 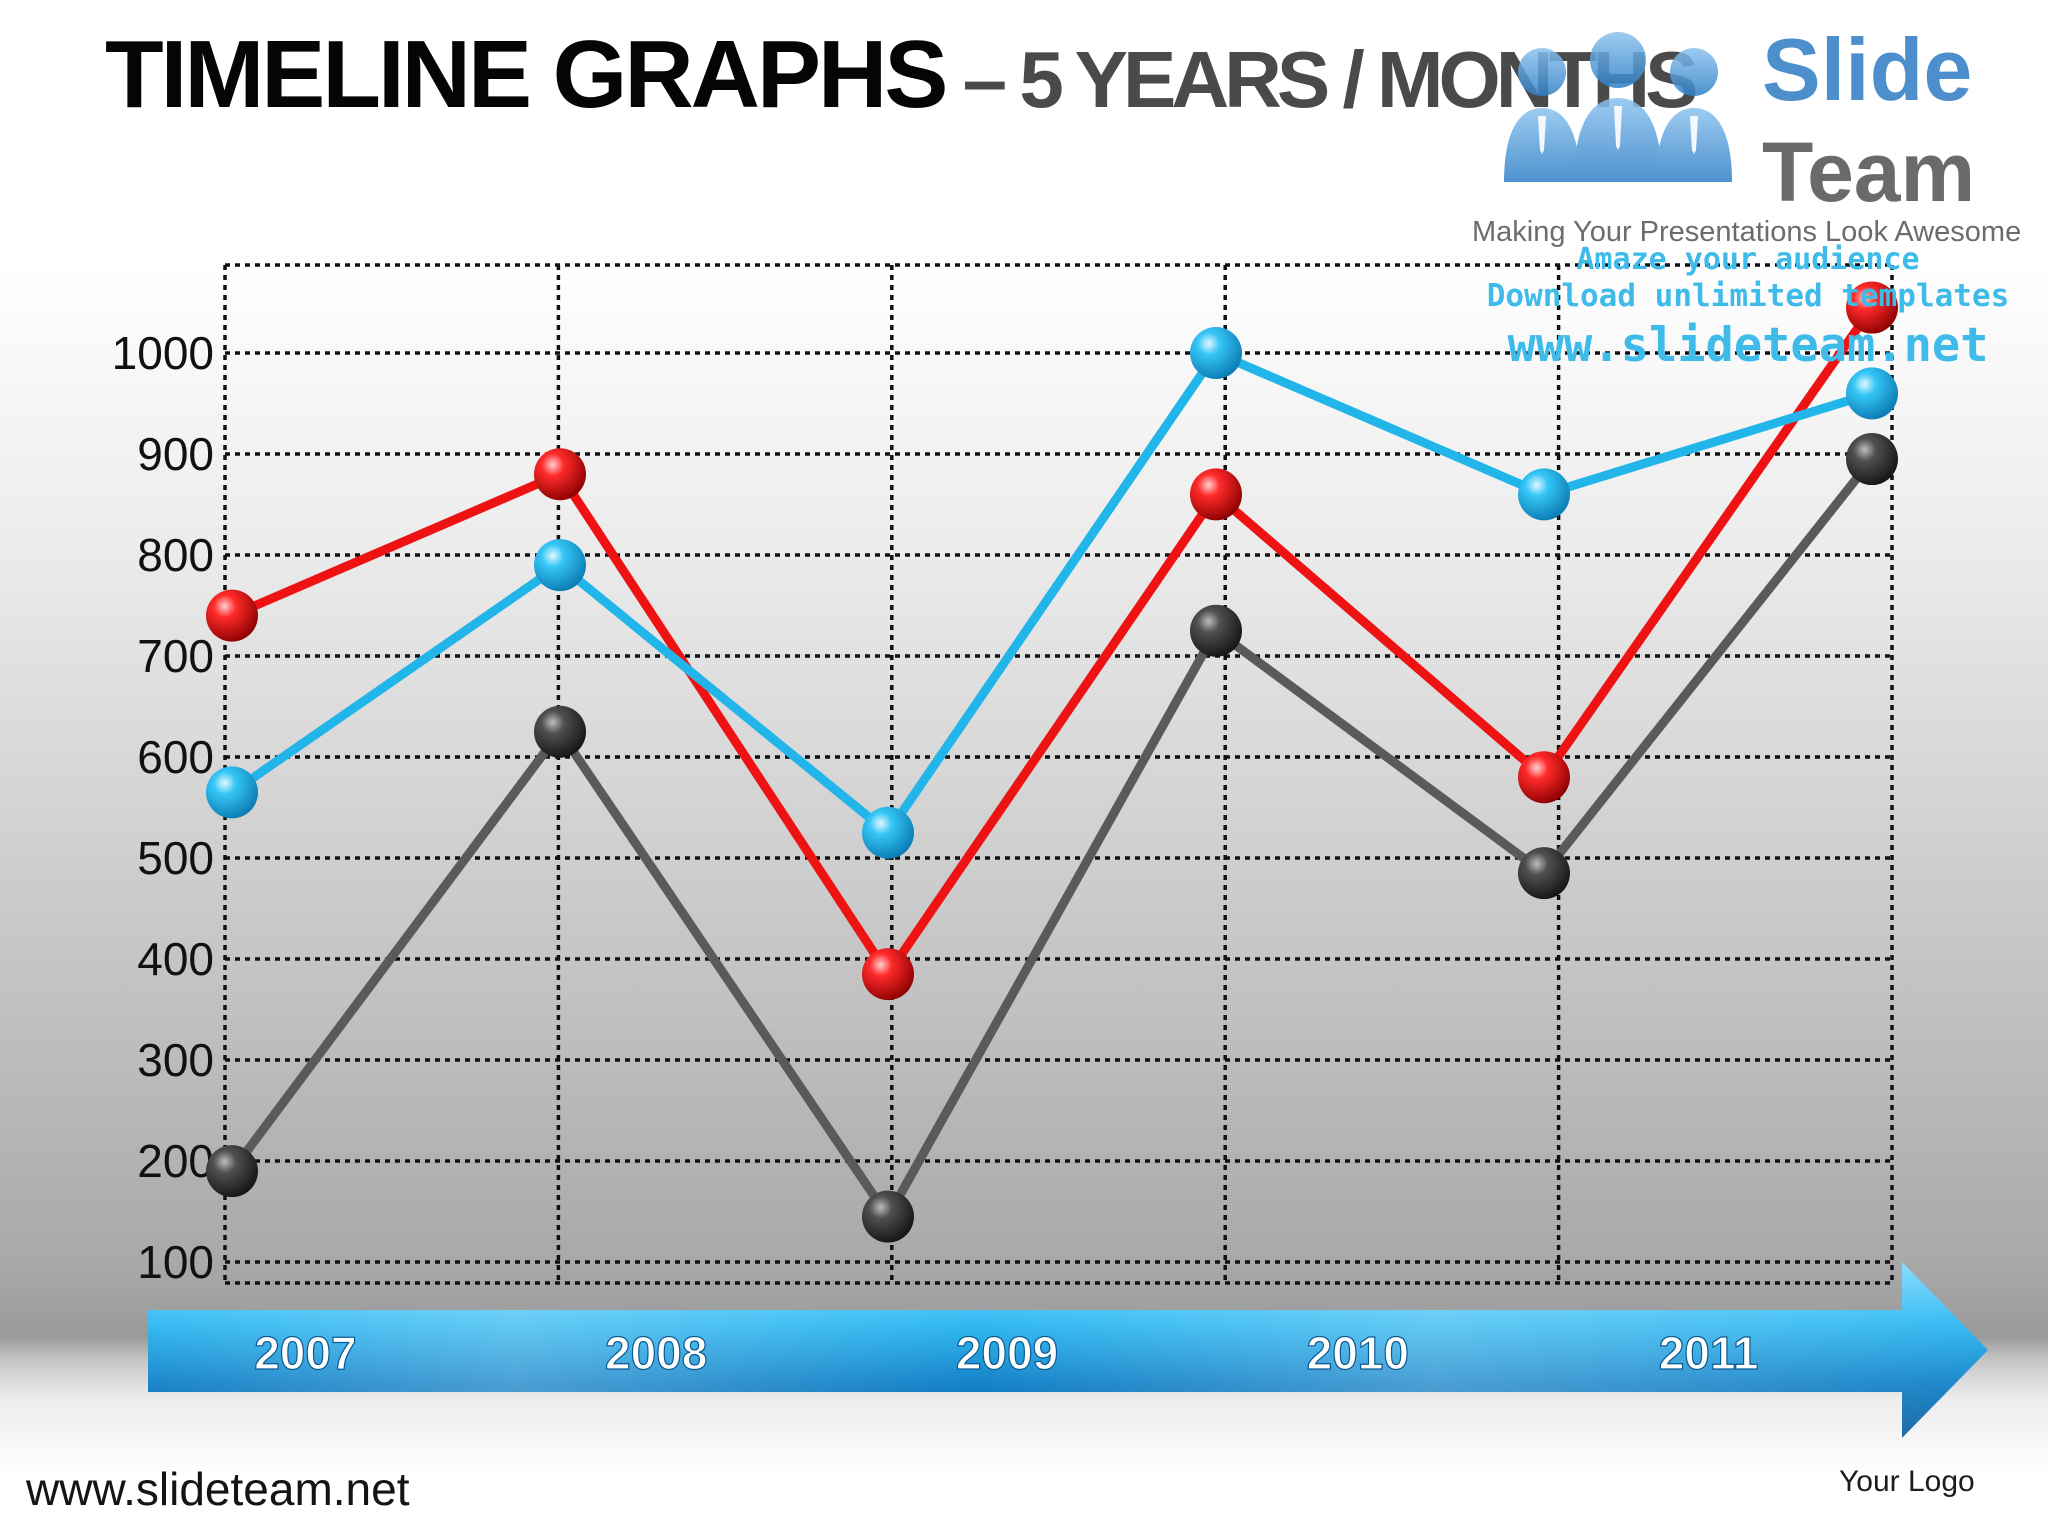 I want to click on slide-title: TIMELINE GRAPHS – 5 YEARS / MONTHS, so click(x=902, y=74).